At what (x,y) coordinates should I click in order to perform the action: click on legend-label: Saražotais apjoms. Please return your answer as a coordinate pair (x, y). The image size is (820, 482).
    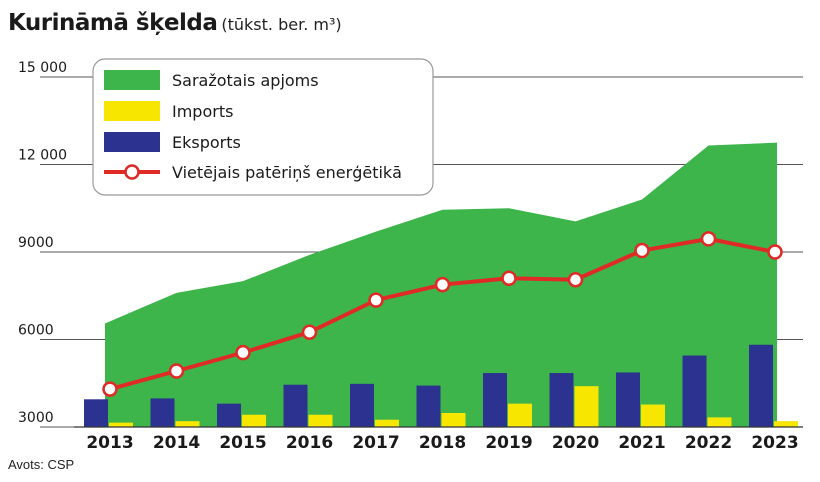
    Looking at the image, I should click on (245, 80).